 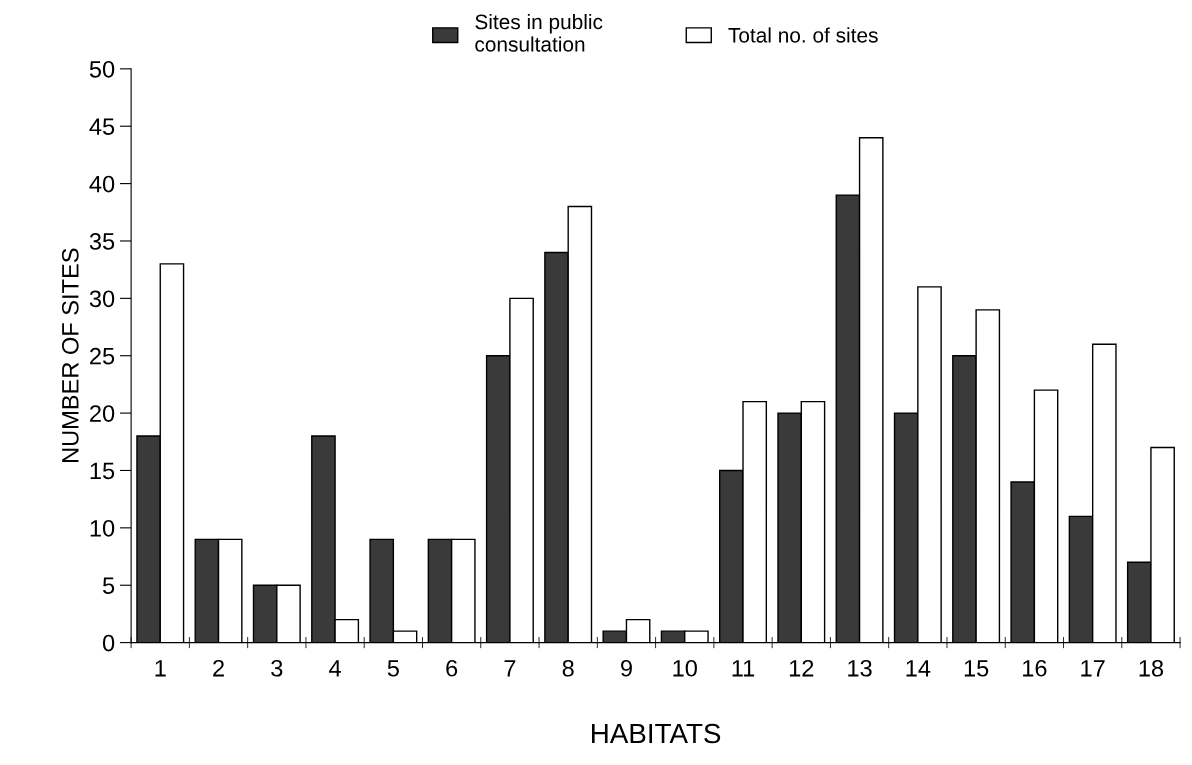 What do you see at coordinates (160, 668) in the screenshot?
I see `x-tick-label: 1` at bounding box center [160, 668].